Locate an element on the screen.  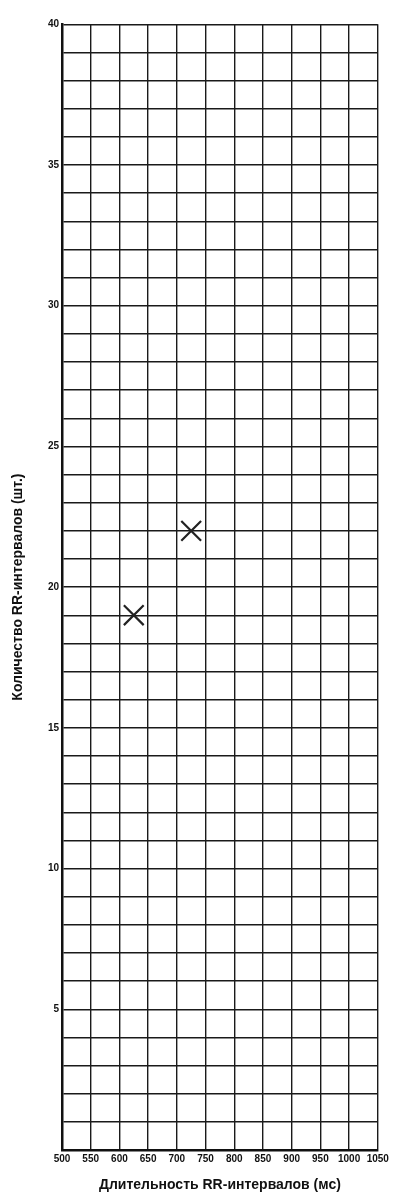
x-tick-label: 700 is located at coordinates (177, 1158).